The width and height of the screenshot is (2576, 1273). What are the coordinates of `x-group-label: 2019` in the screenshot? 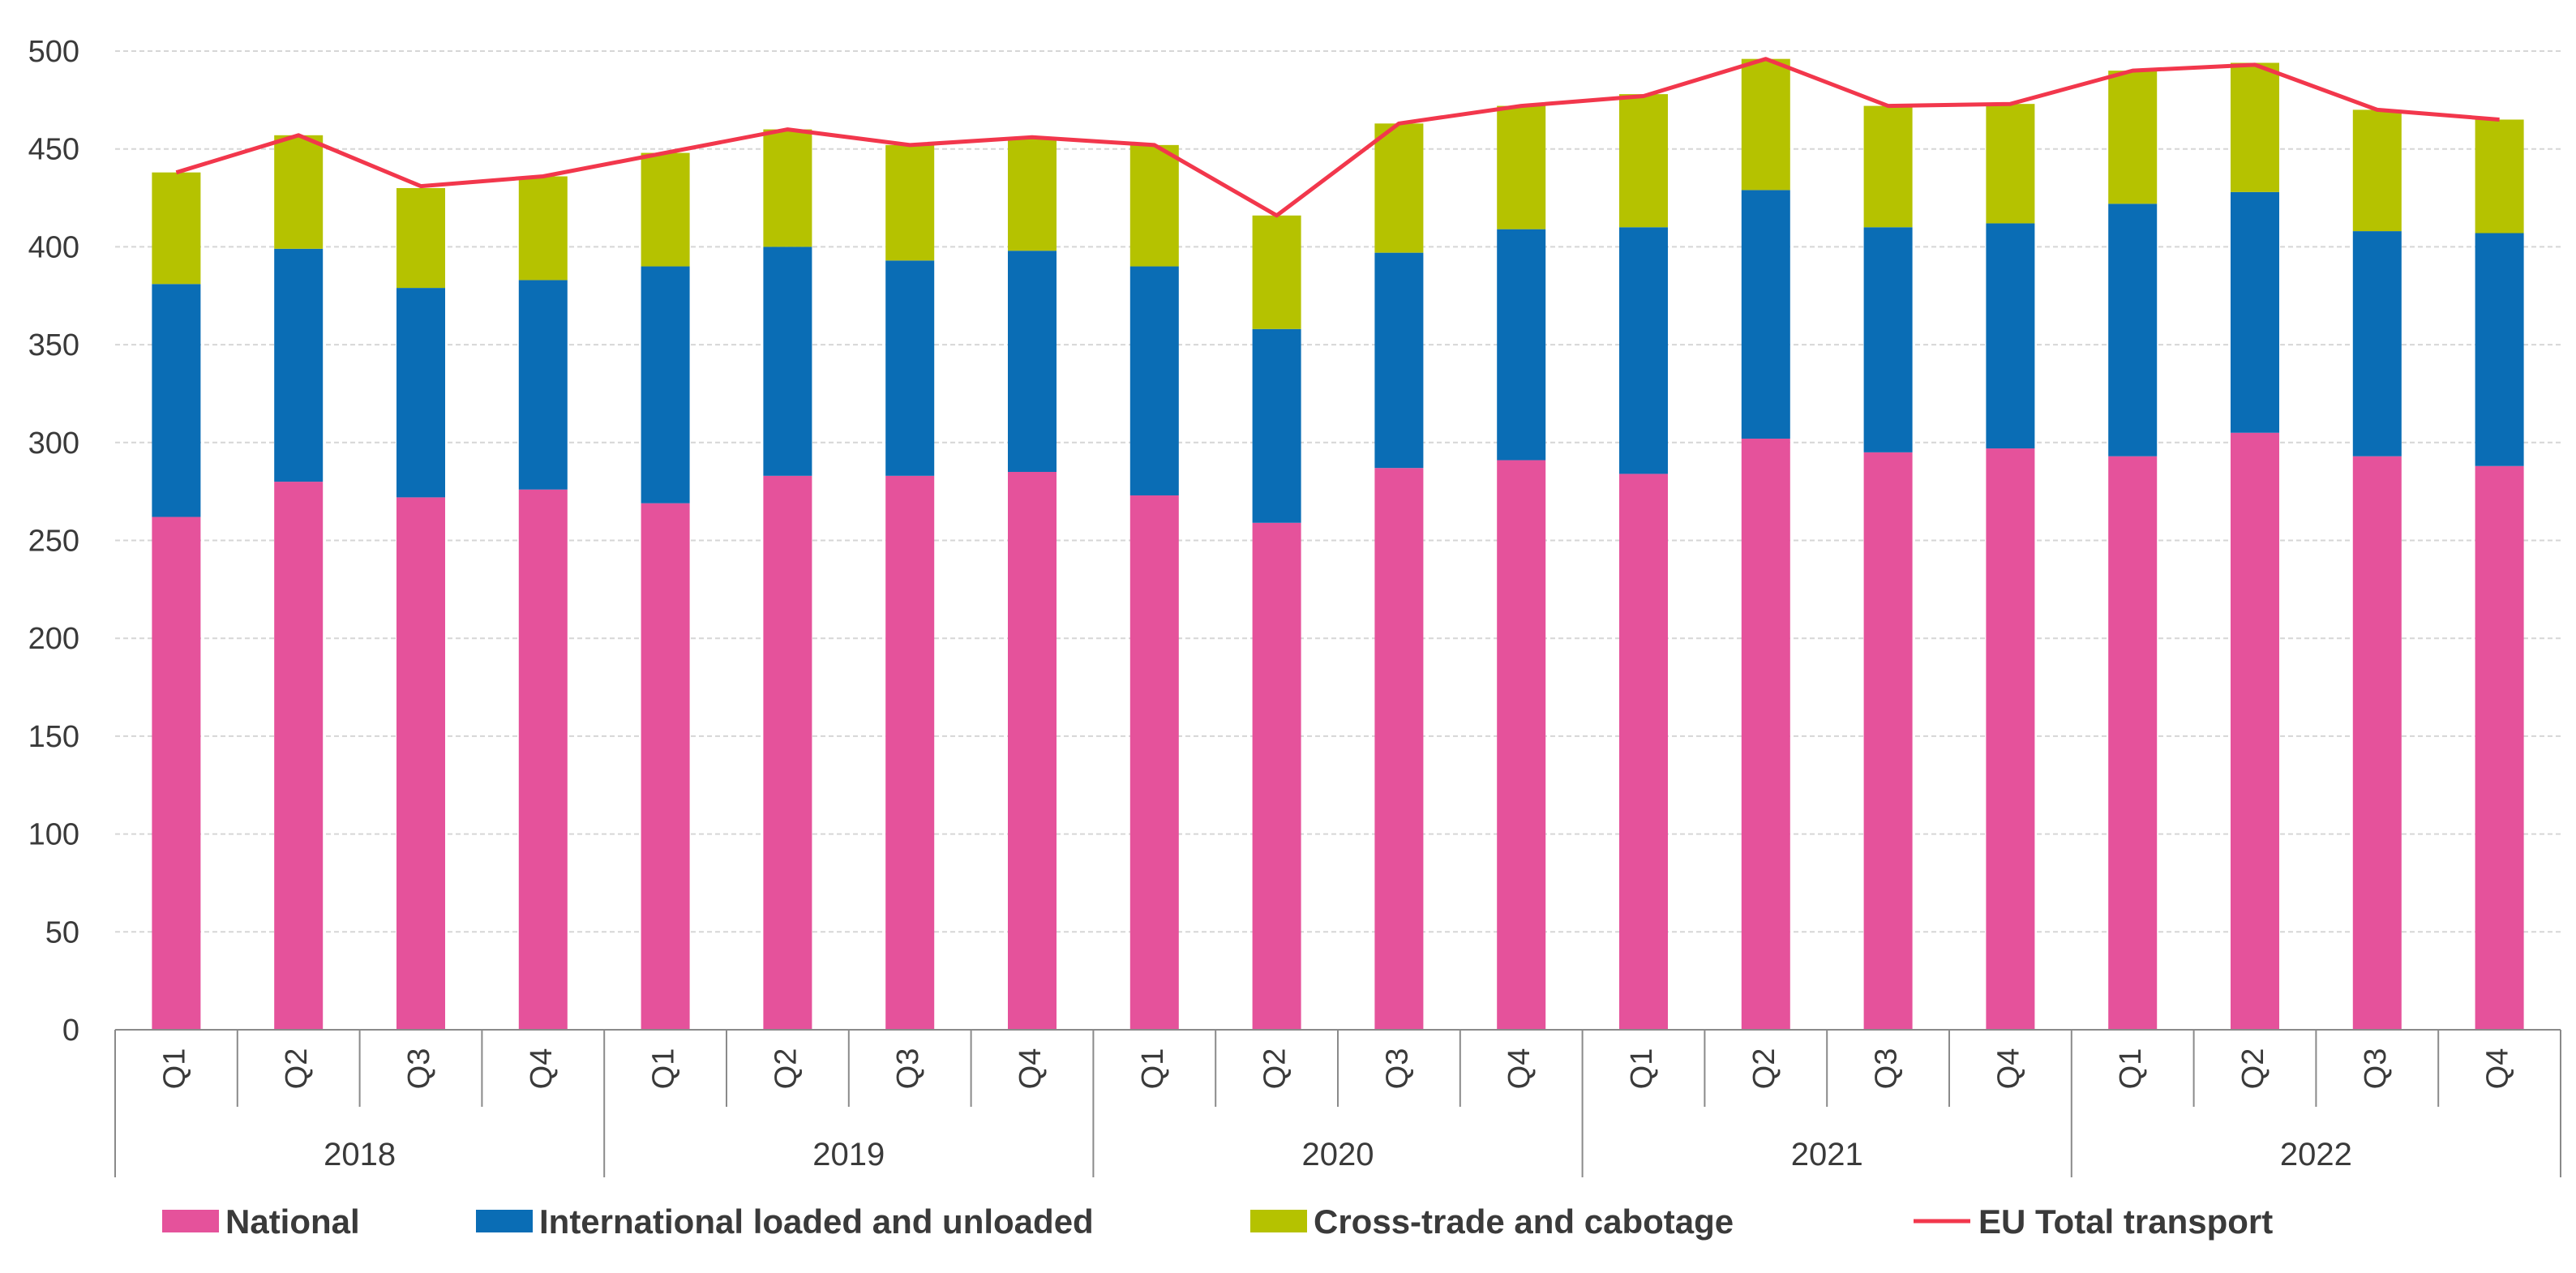 It's located at (848, 1154).